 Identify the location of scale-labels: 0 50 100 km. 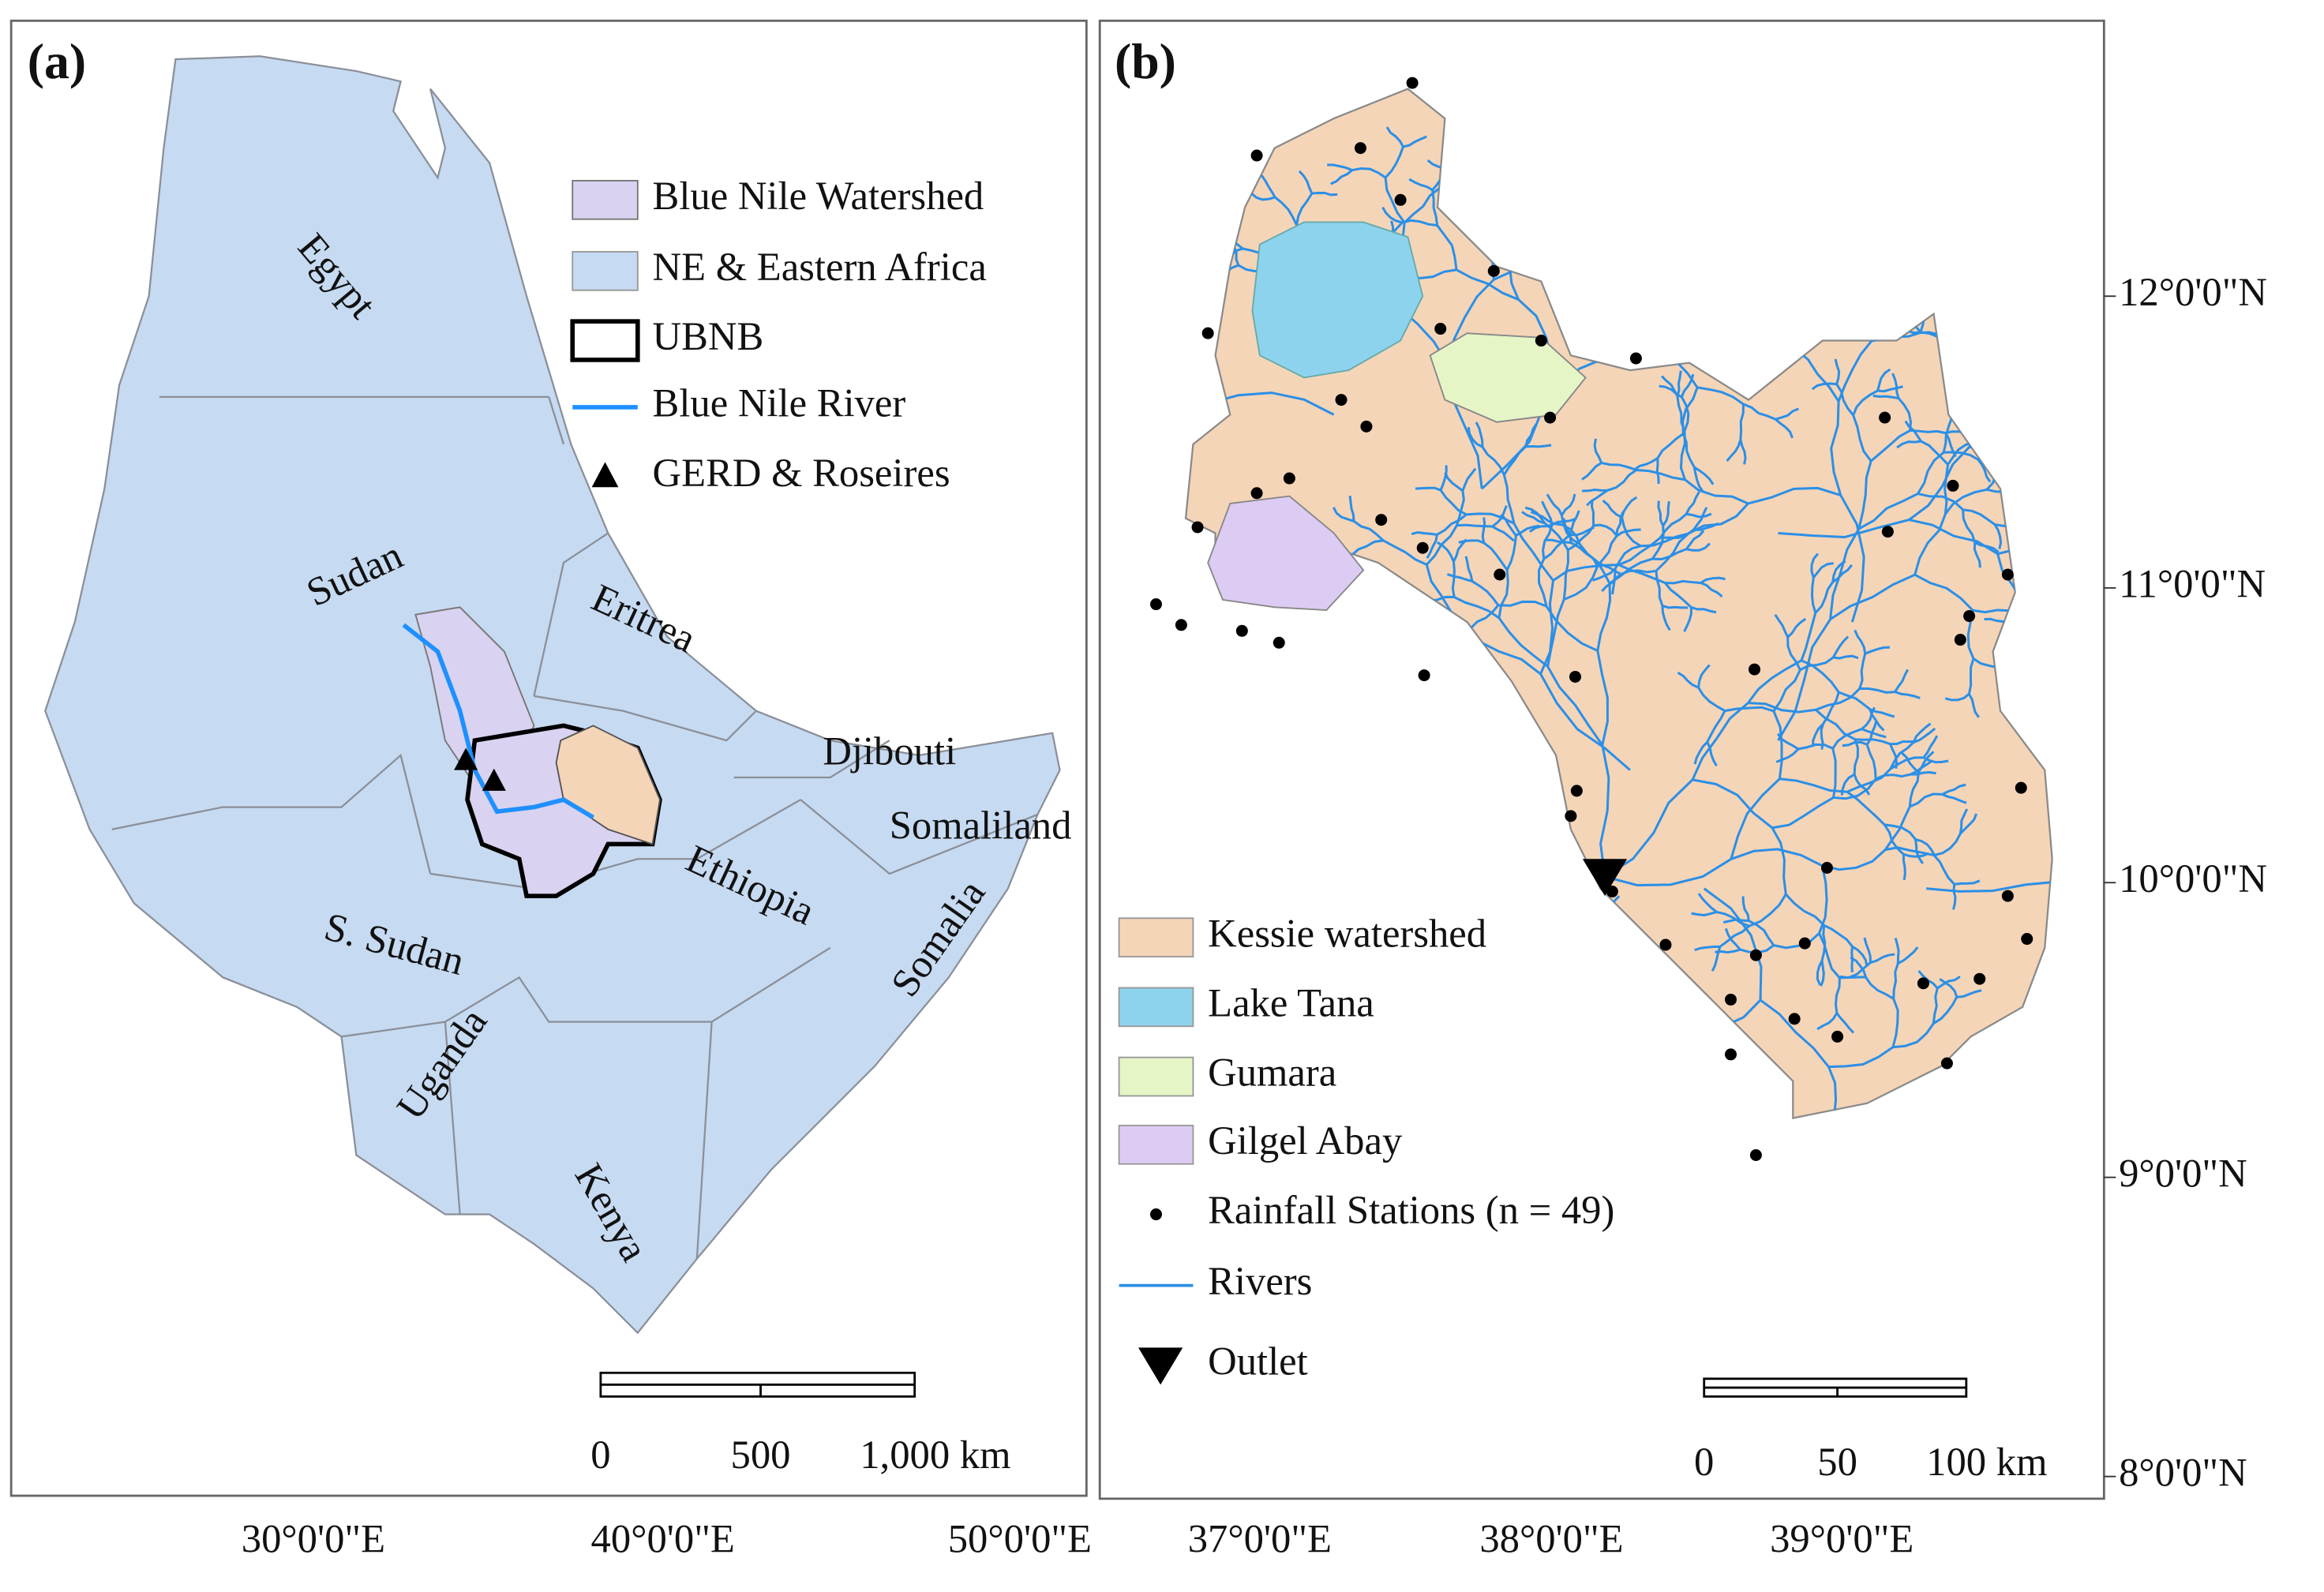
(1870, 1462).